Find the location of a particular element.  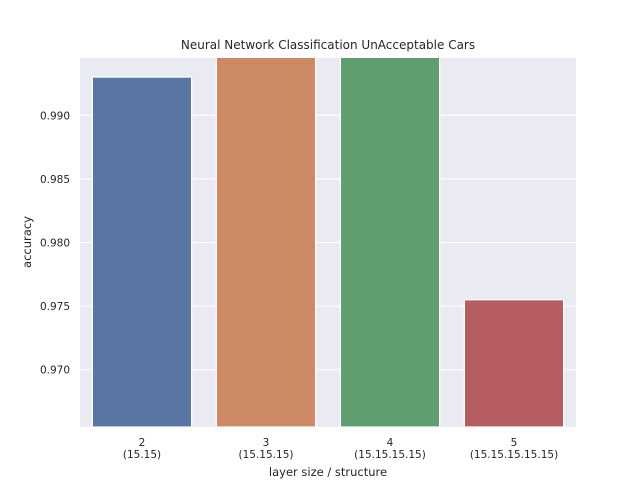

x-tick-label: 4 is located at coordinates (390, 443).